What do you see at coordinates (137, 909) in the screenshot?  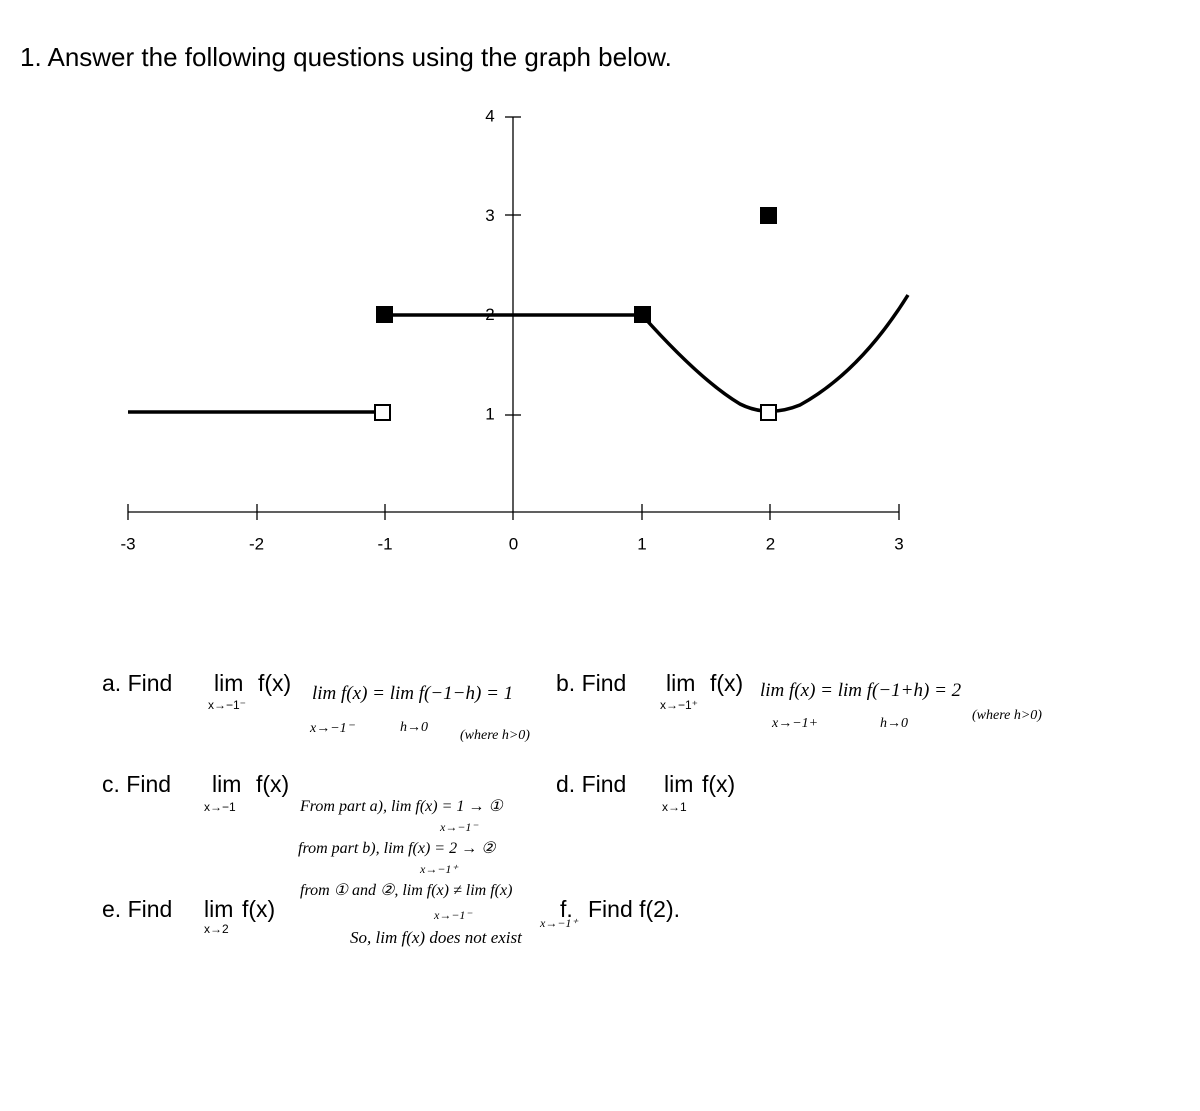 I see `question-prefix: e. Find` at bounding box center [137, 909].